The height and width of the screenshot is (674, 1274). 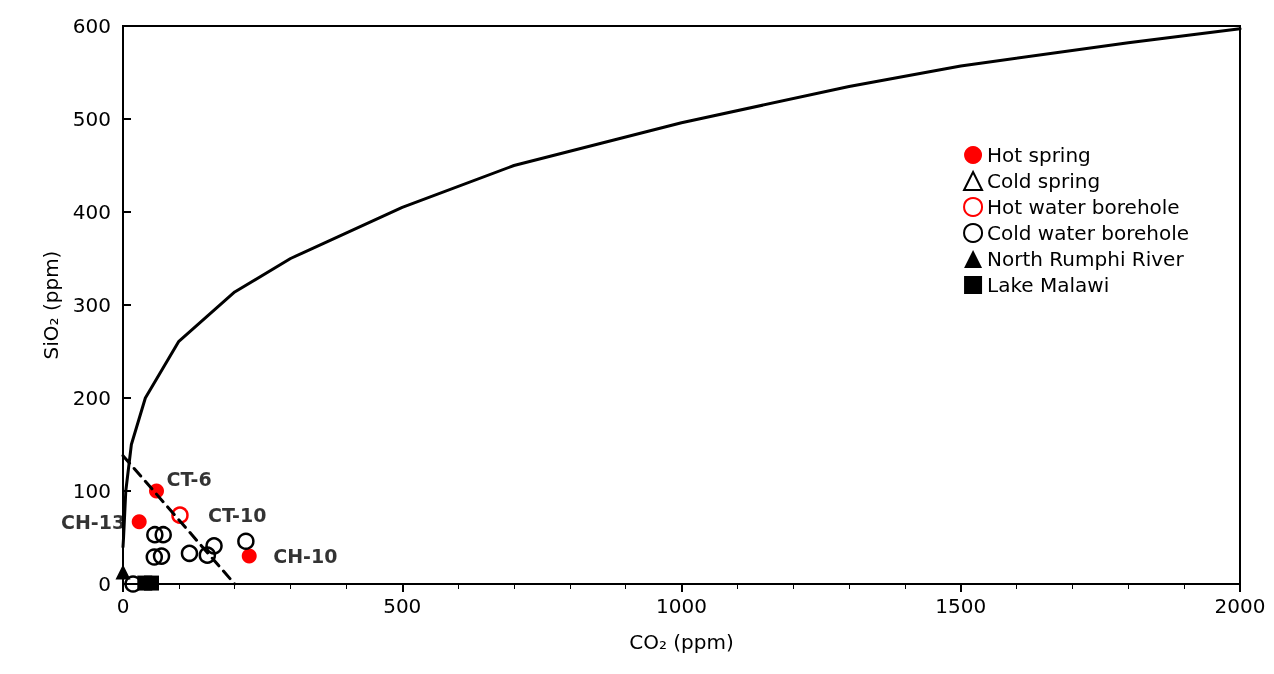 What do you see at coordinates (1044, 181) in the screenshot?
I see `legend-label: Cold spring` at bounding box center [1044, 181].